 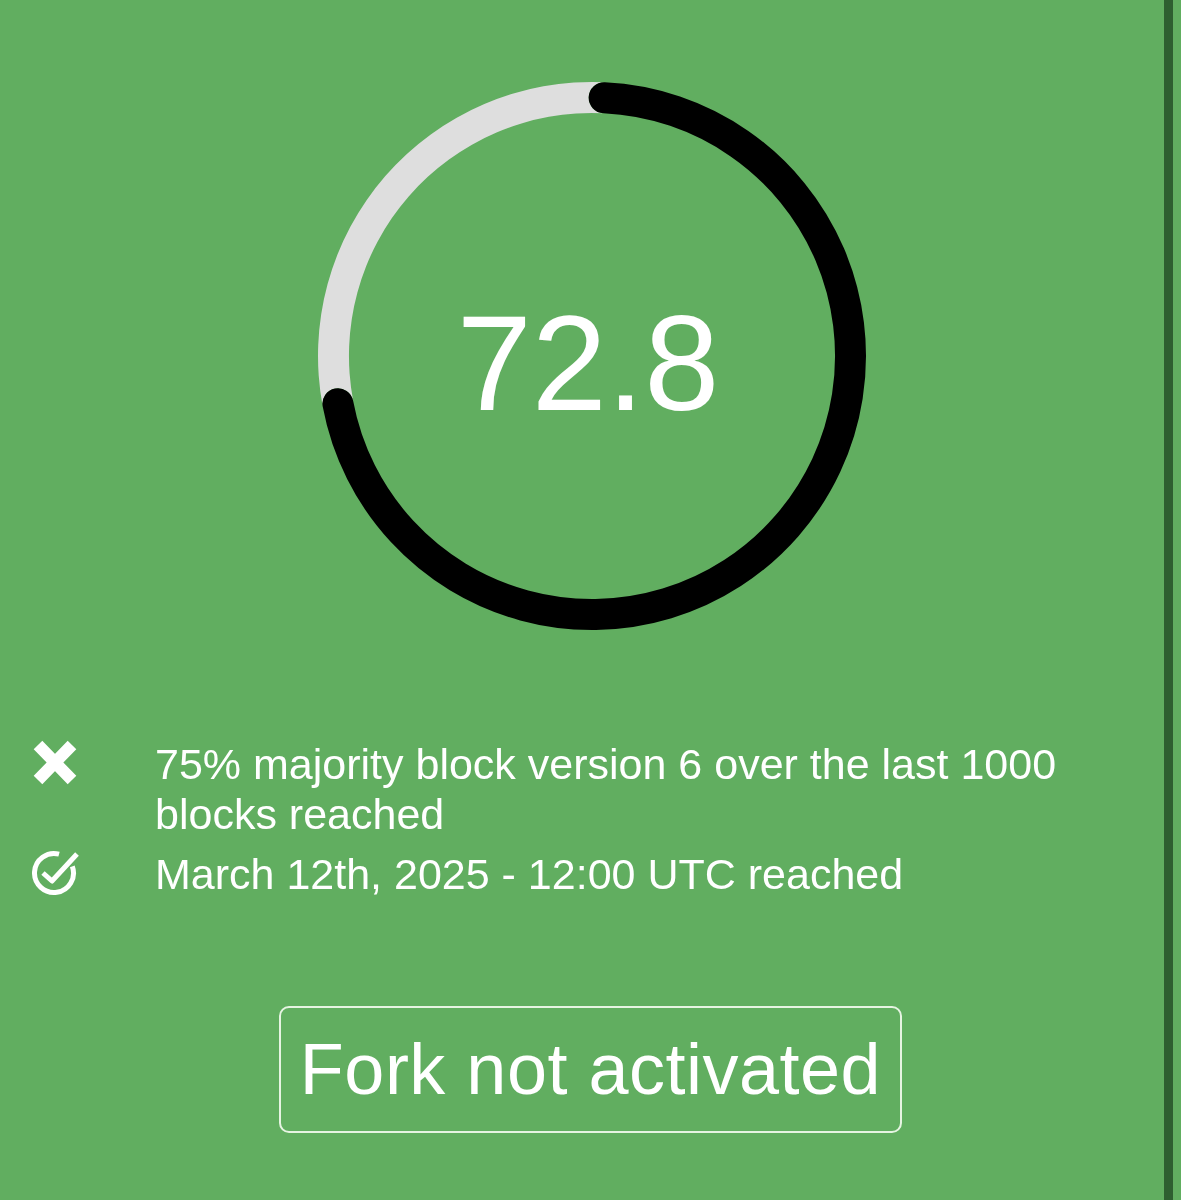 I want to click on text: 75% majority block version 6 over the last 1000 blocks reached, so click(x=606, y=789).